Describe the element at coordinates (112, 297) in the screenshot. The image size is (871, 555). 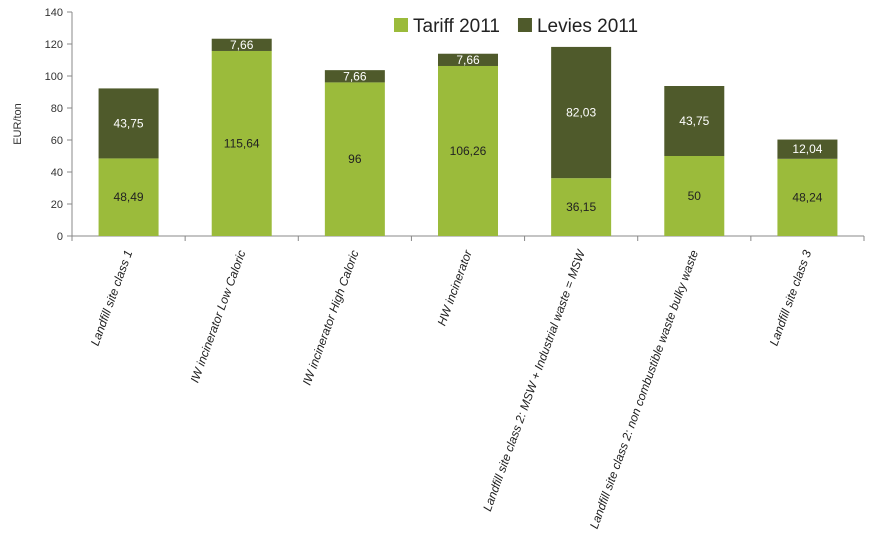
I see `category-label-1: Landfill site class 1` at that location.